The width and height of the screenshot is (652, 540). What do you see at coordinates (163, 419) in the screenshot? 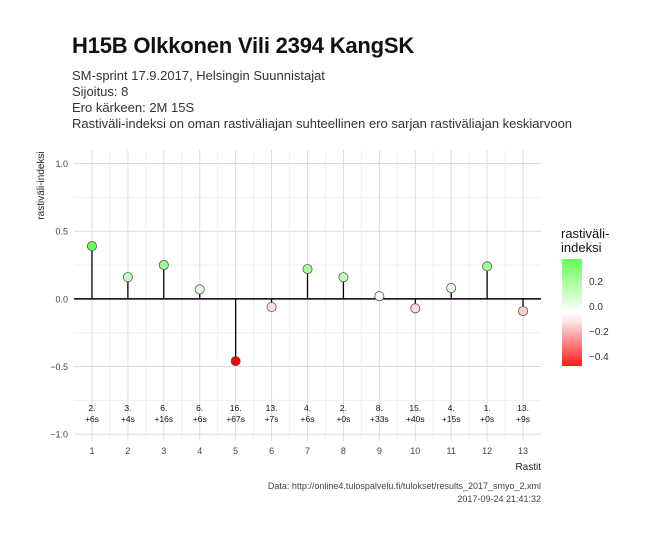
I see `leg-diff-label: +16s` at bounding box center [163, 419].